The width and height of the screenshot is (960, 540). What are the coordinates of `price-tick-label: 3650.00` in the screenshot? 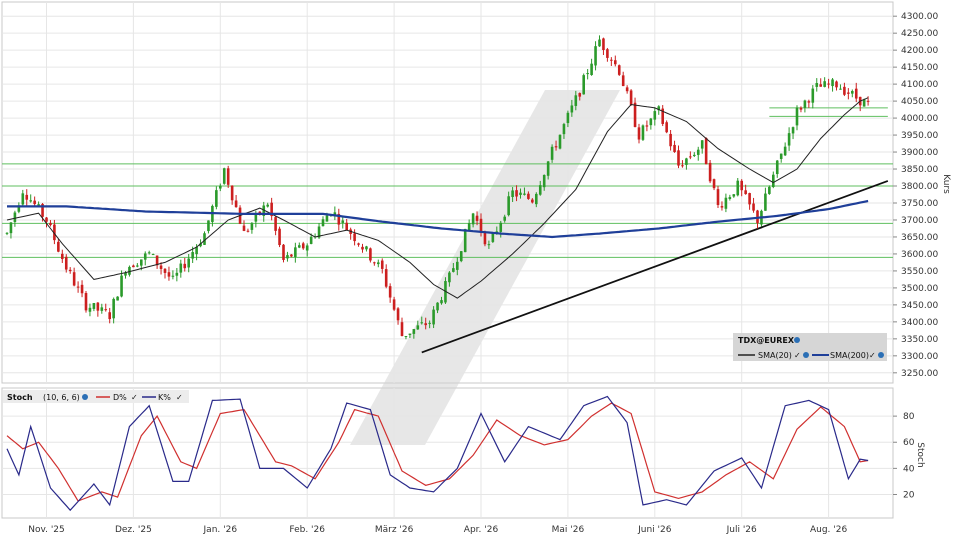 It's located at (919, 238).